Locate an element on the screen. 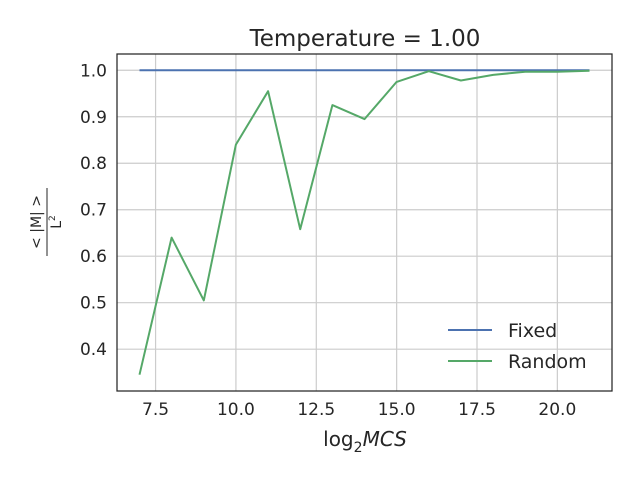 Image resolution: width=640 pixels, height=480 pixels. x-tick-label: 15.0 is located at coordinates (397, 410).